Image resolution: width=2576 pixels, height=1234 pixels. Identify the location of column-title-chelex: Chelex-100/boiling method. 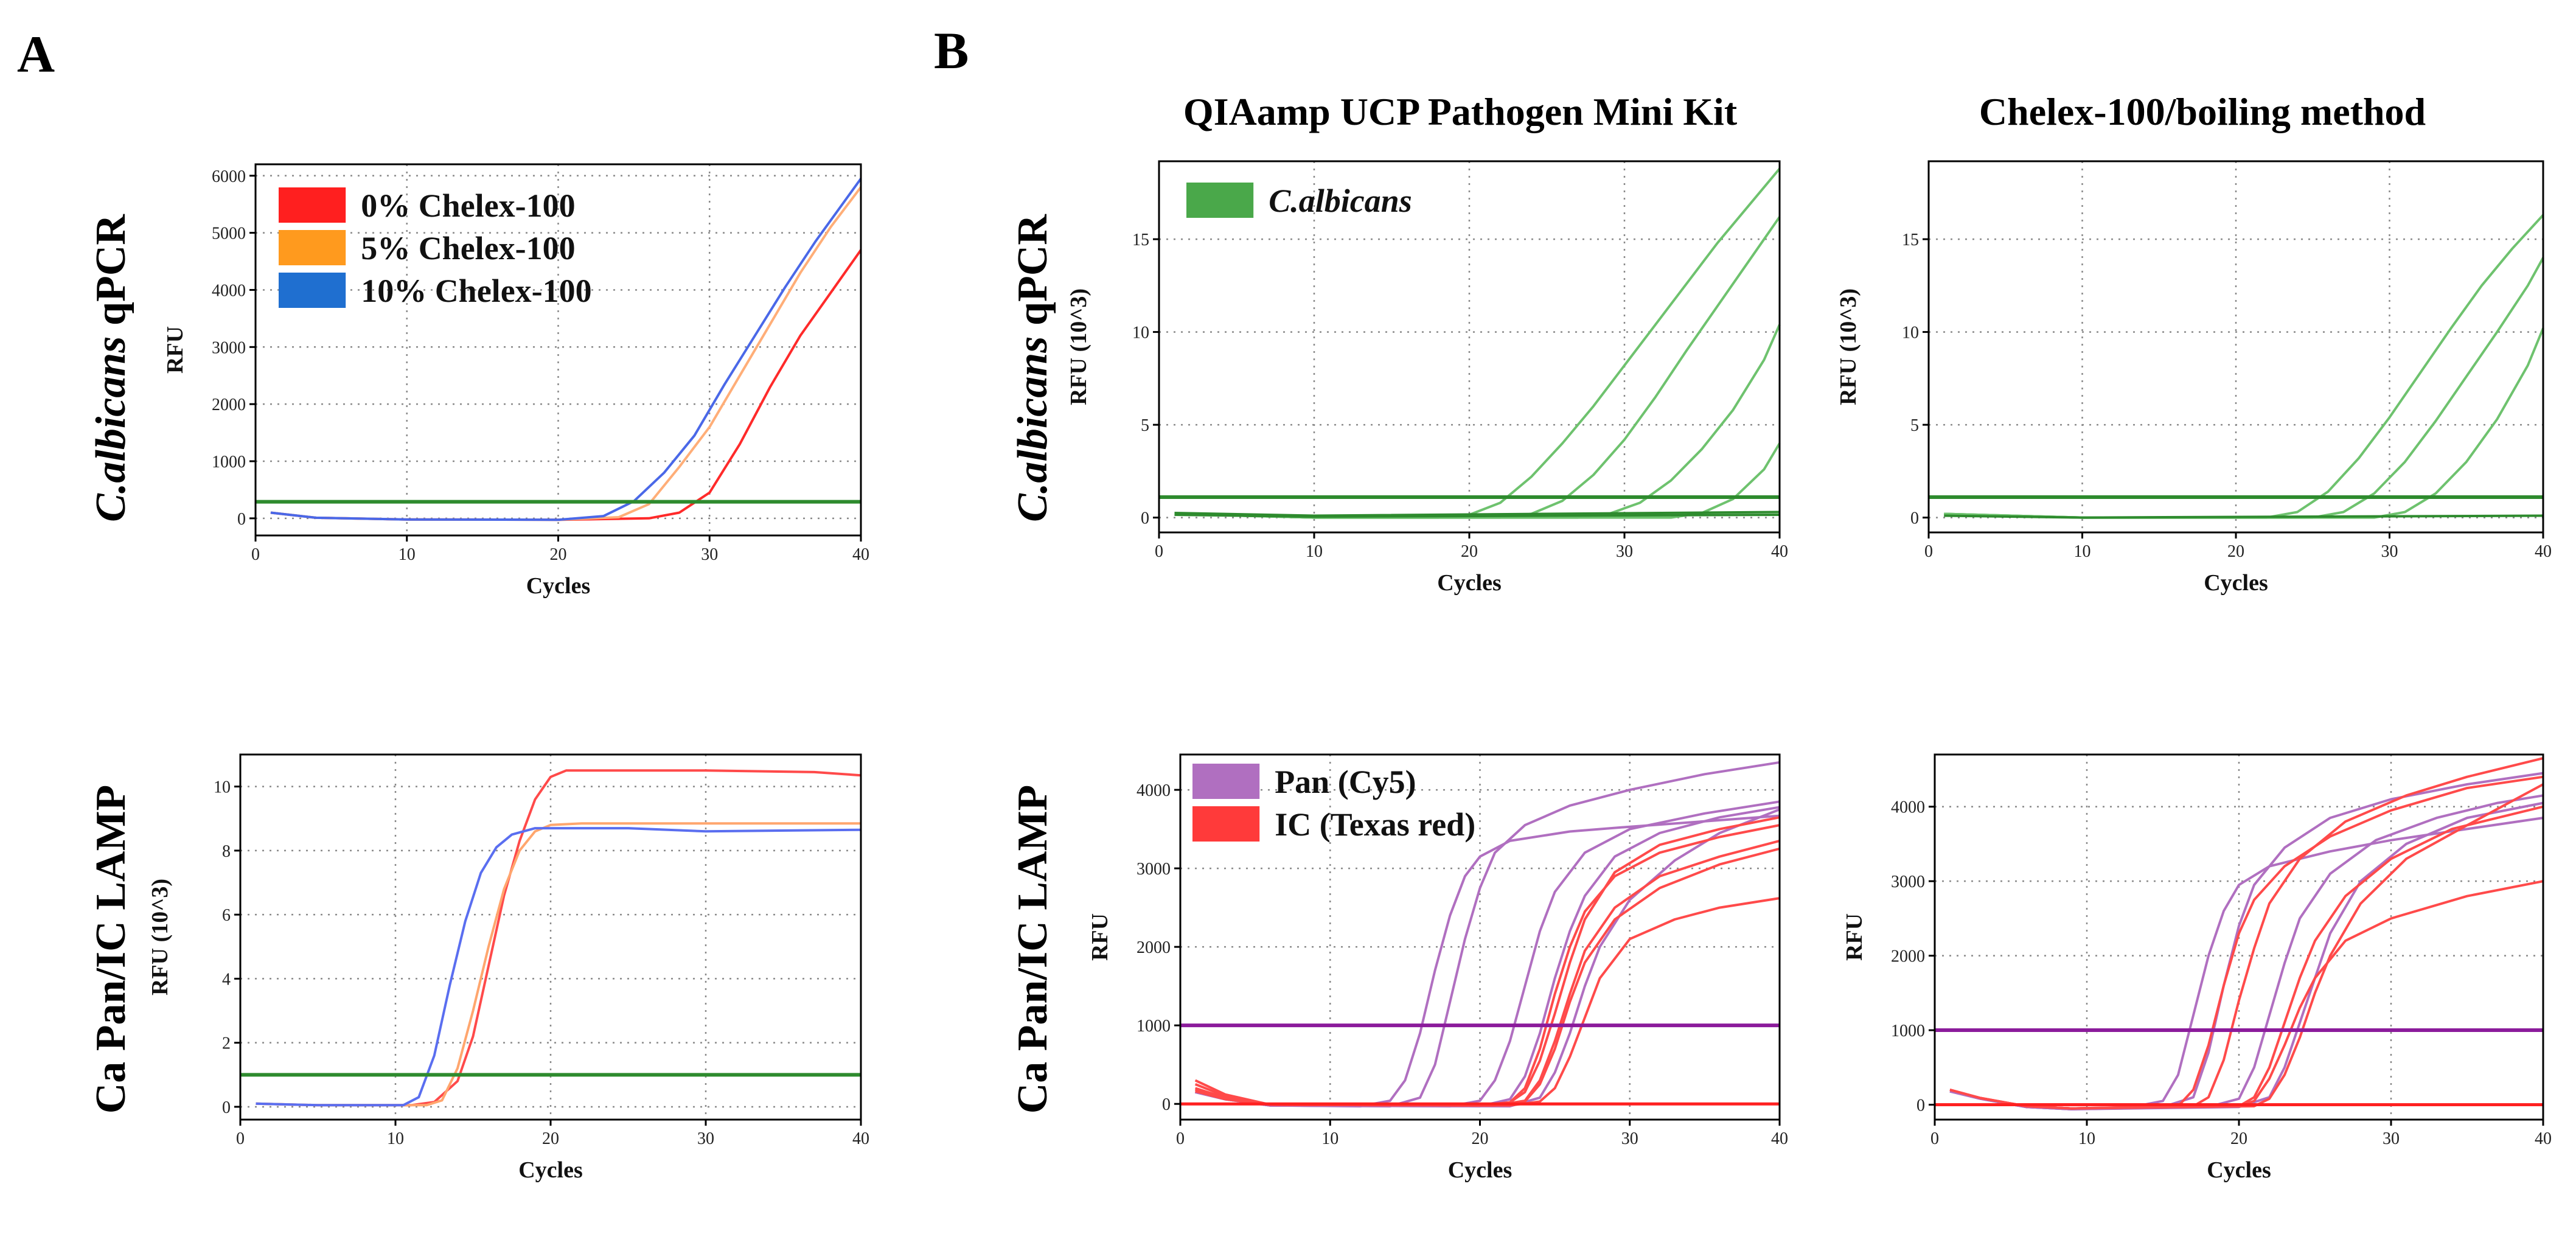
(2202, 111).